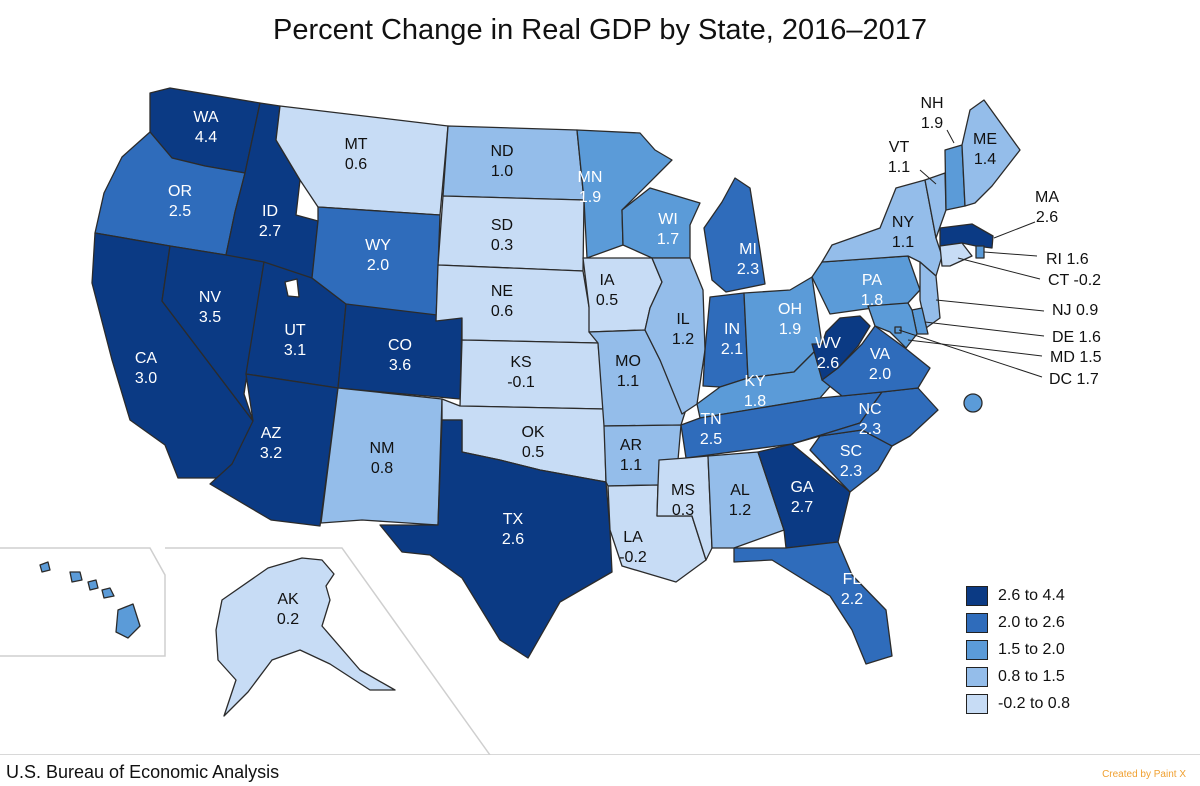 The height and width of the screenshot is (786, 1200). What do you see at coordinates (600, 754) in the screenshot?
I see `map-frame` at bounding box center [600, 754].